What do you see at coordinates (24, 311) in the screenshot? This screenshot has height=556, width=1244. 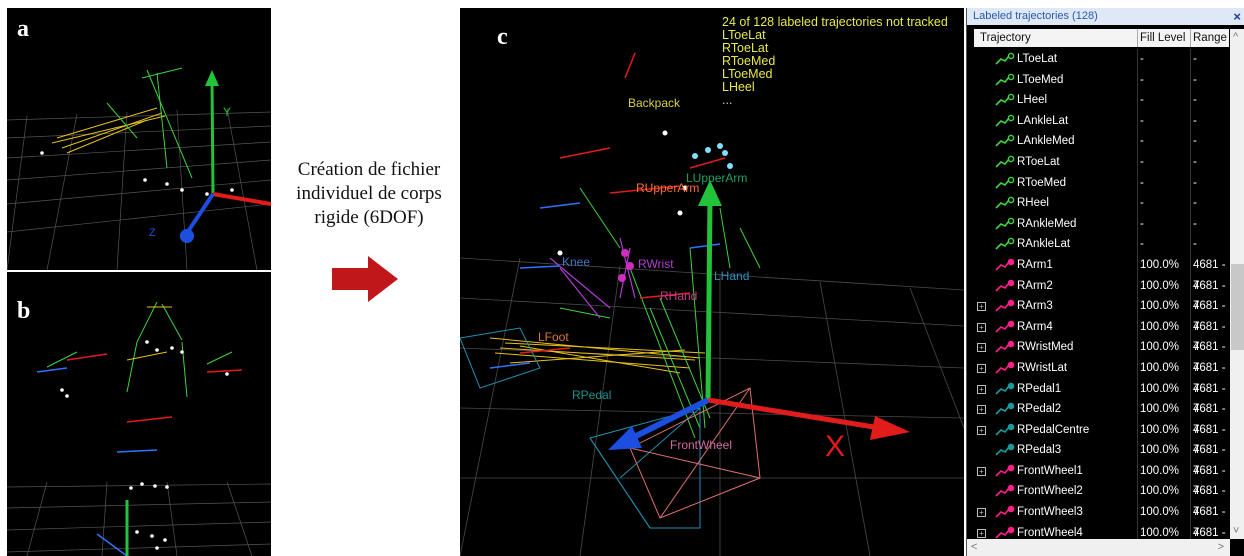 I see `panel-label-b: b` at bounding box center [24, 311].